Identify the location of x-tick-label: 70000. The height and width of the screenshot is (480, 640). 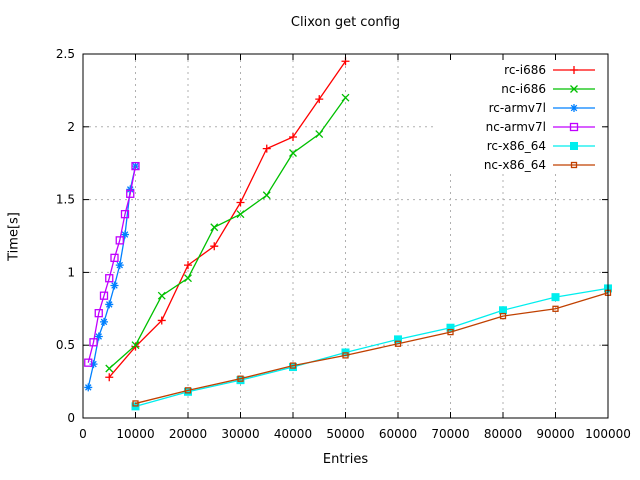
(450, 434).